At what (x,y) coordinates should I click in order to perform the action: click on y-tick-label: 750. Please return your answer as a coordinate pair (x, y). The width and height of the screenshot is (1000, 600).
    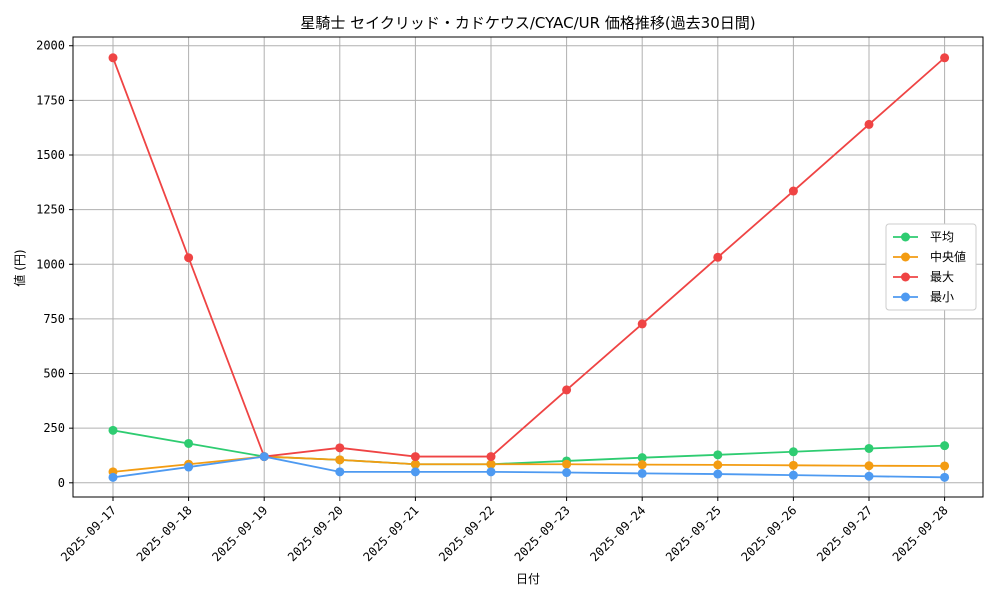
    Looking at the image, I should click on (54, 319).